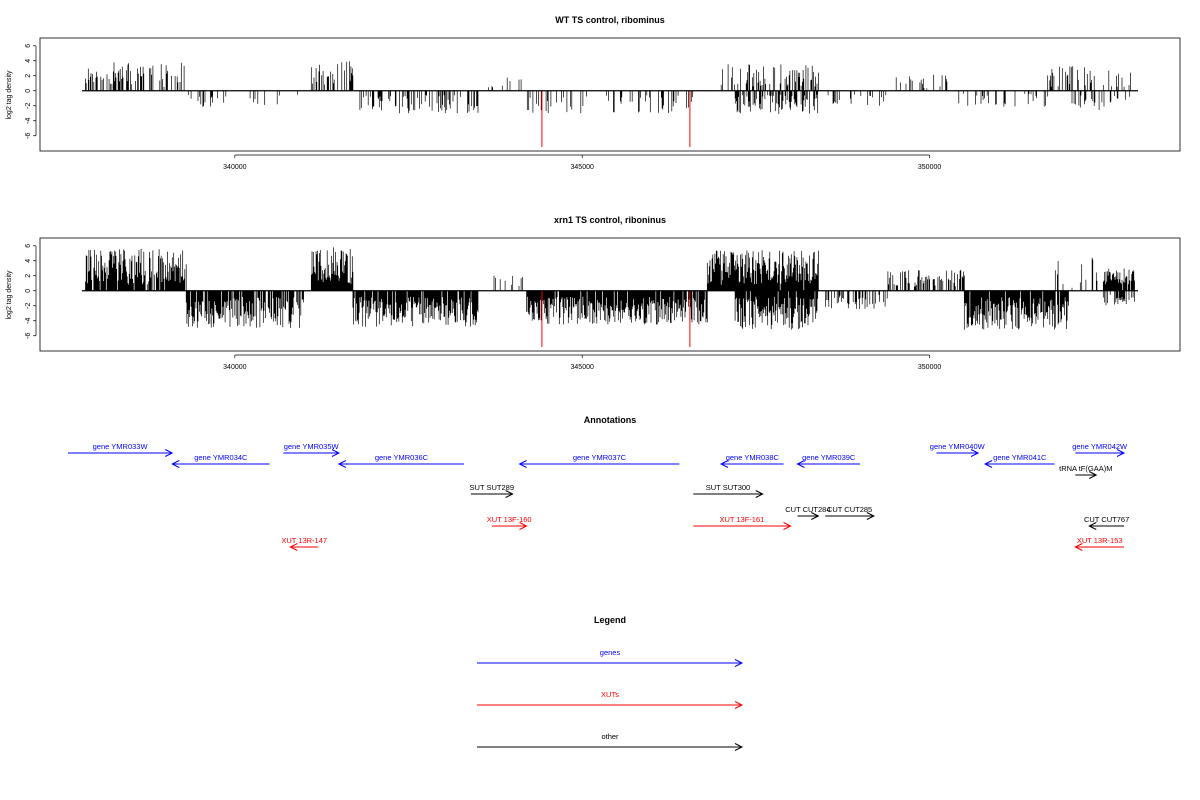  Describe the element at coordinates (616, 318) in the screenshot. I see `xrn1-red-markers` at that location.